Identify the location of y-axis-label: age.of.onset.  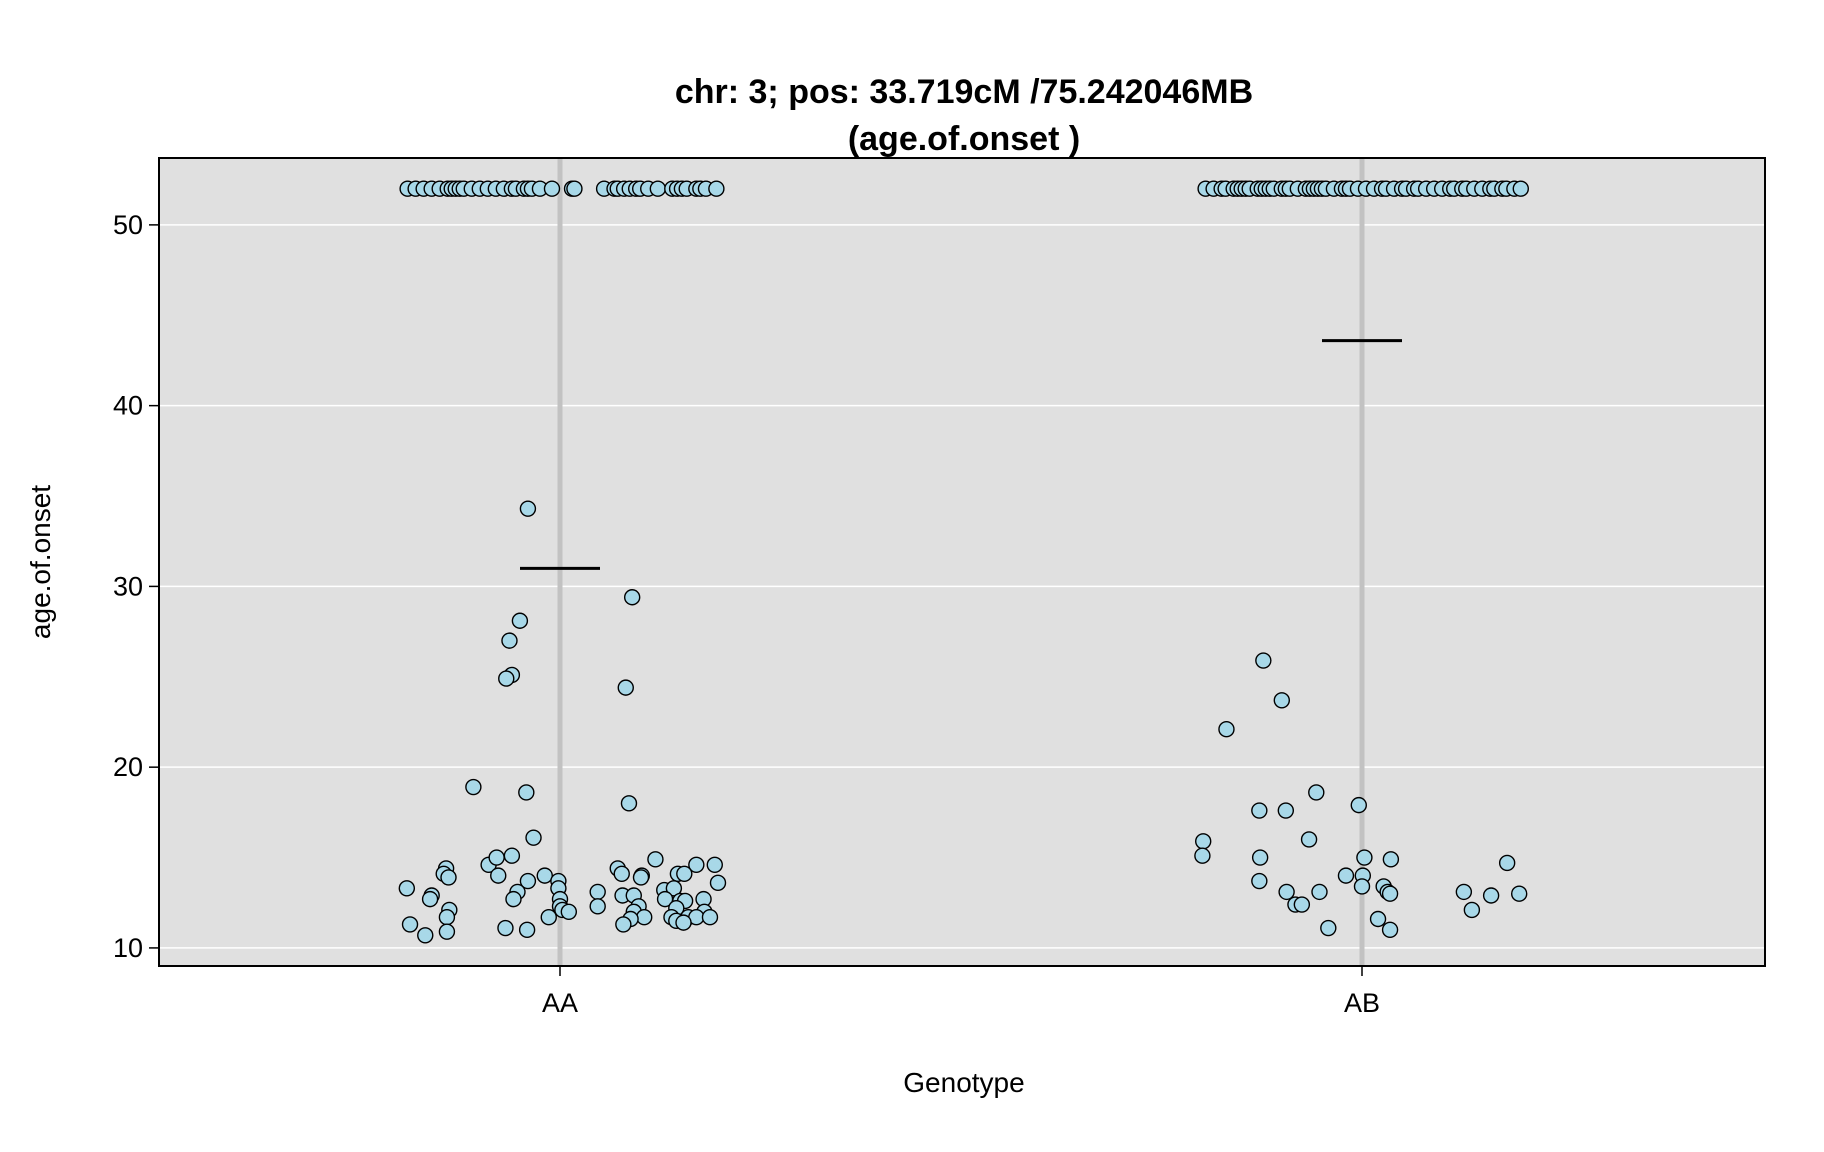
(40, 562).